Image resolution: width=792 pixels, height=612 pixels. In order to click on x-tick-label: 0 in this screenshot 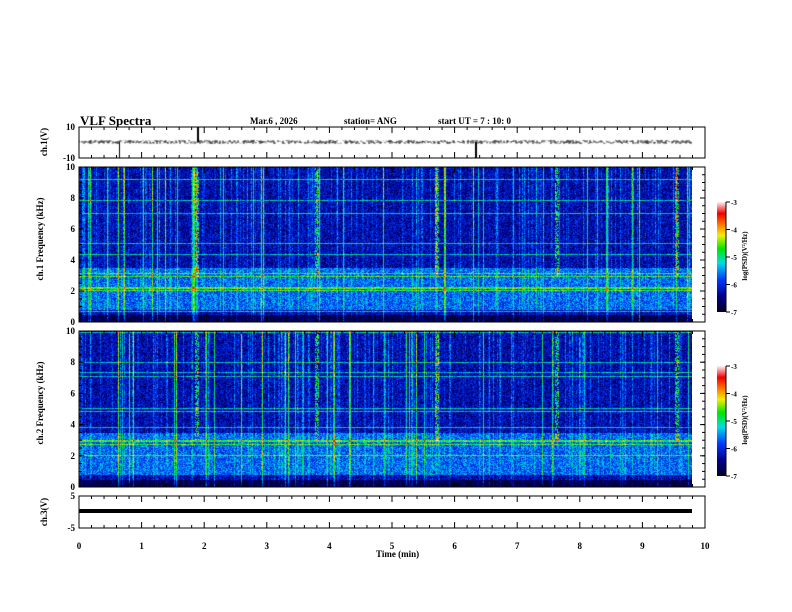, I will do `click(79, 546)`.